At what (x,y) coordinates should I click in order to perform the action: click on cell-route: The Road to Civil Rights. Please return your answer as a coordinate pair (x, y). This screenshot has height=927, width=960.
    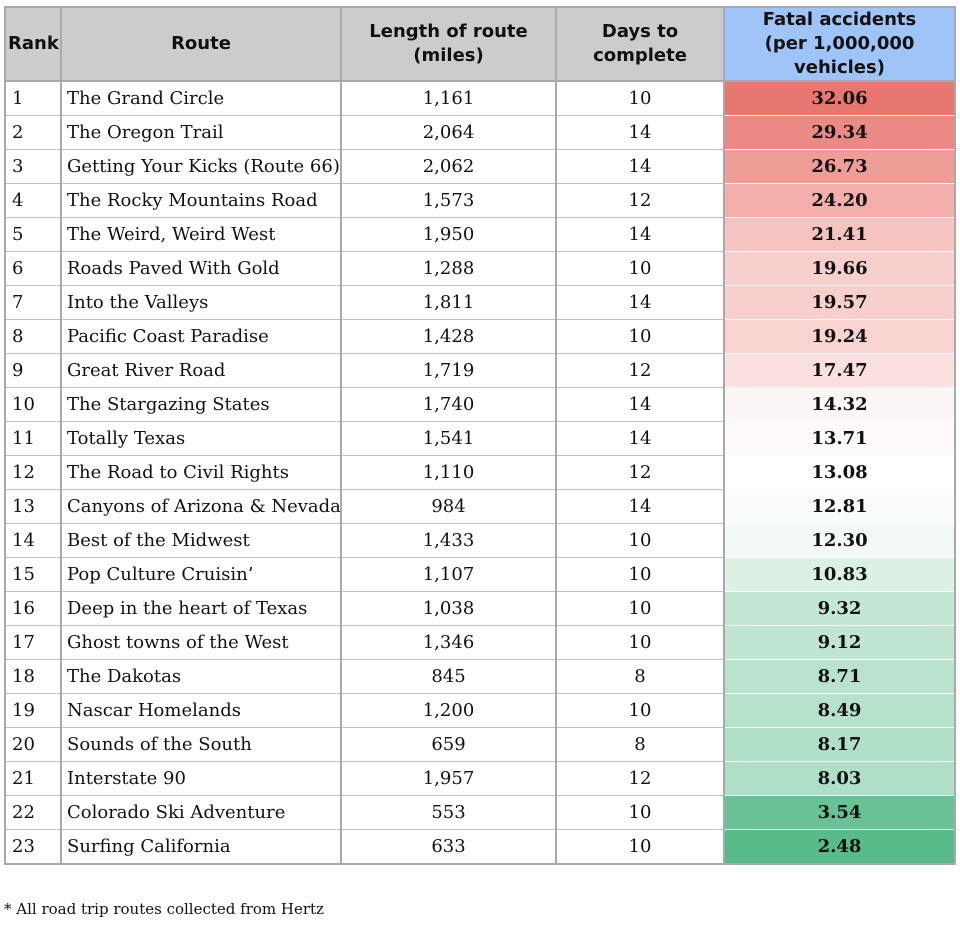
    Looking at the image, I should click on (201, 472).